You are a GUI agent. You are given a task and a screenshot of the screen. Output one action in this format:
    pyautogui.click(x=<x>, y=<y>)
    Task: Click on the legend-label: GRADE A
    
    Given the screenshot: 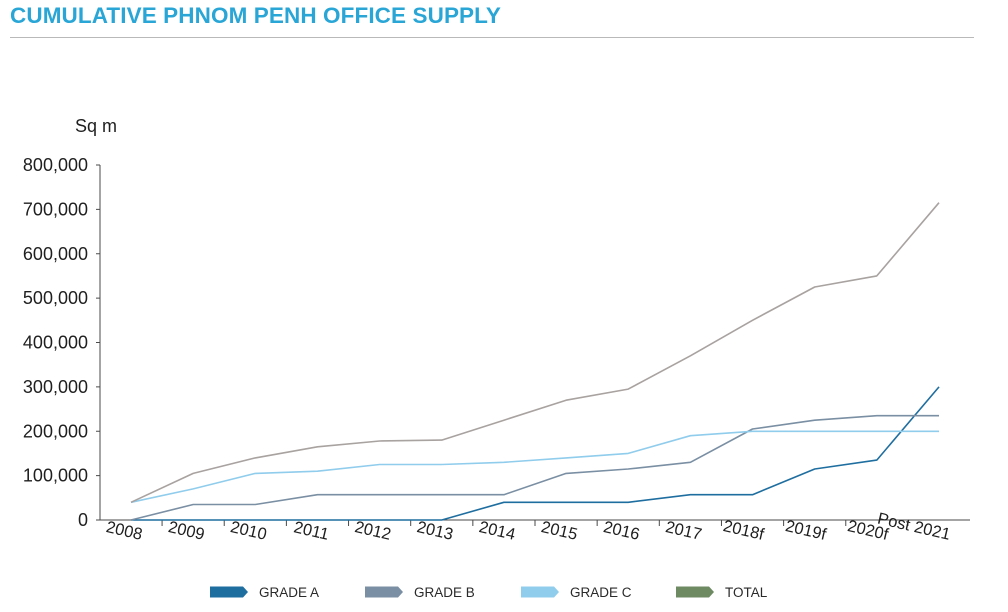 What is the action you would take?
    pyautogui.click(x=289, y=592)
    